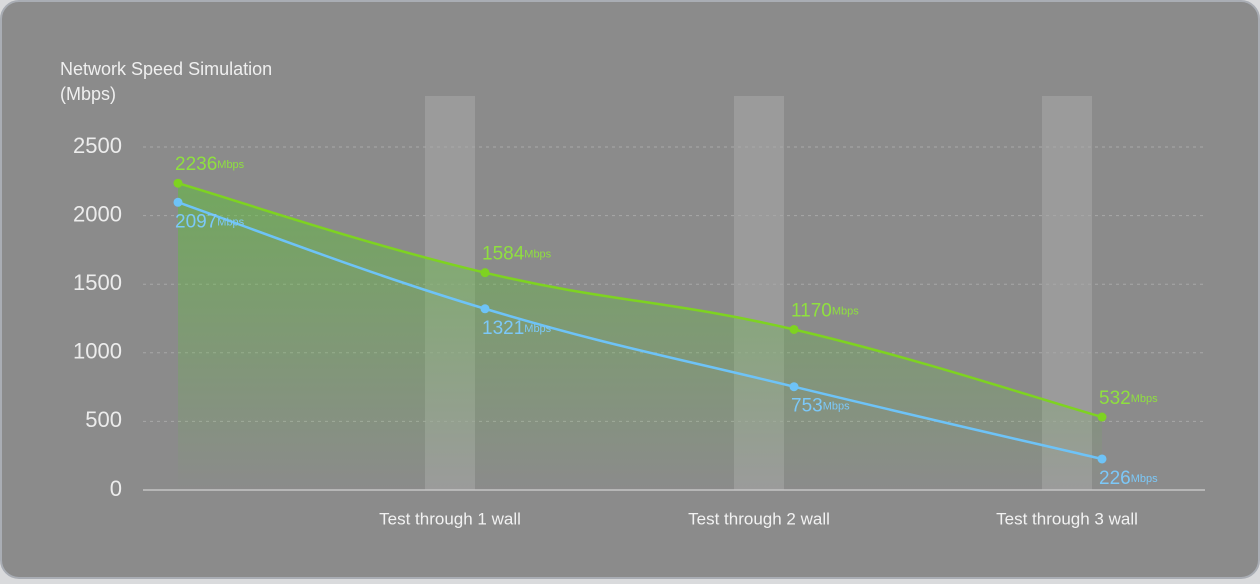 This screenshot has height=584, width=1260. I want to click on data-label-value: 1170, so click(811, 310).